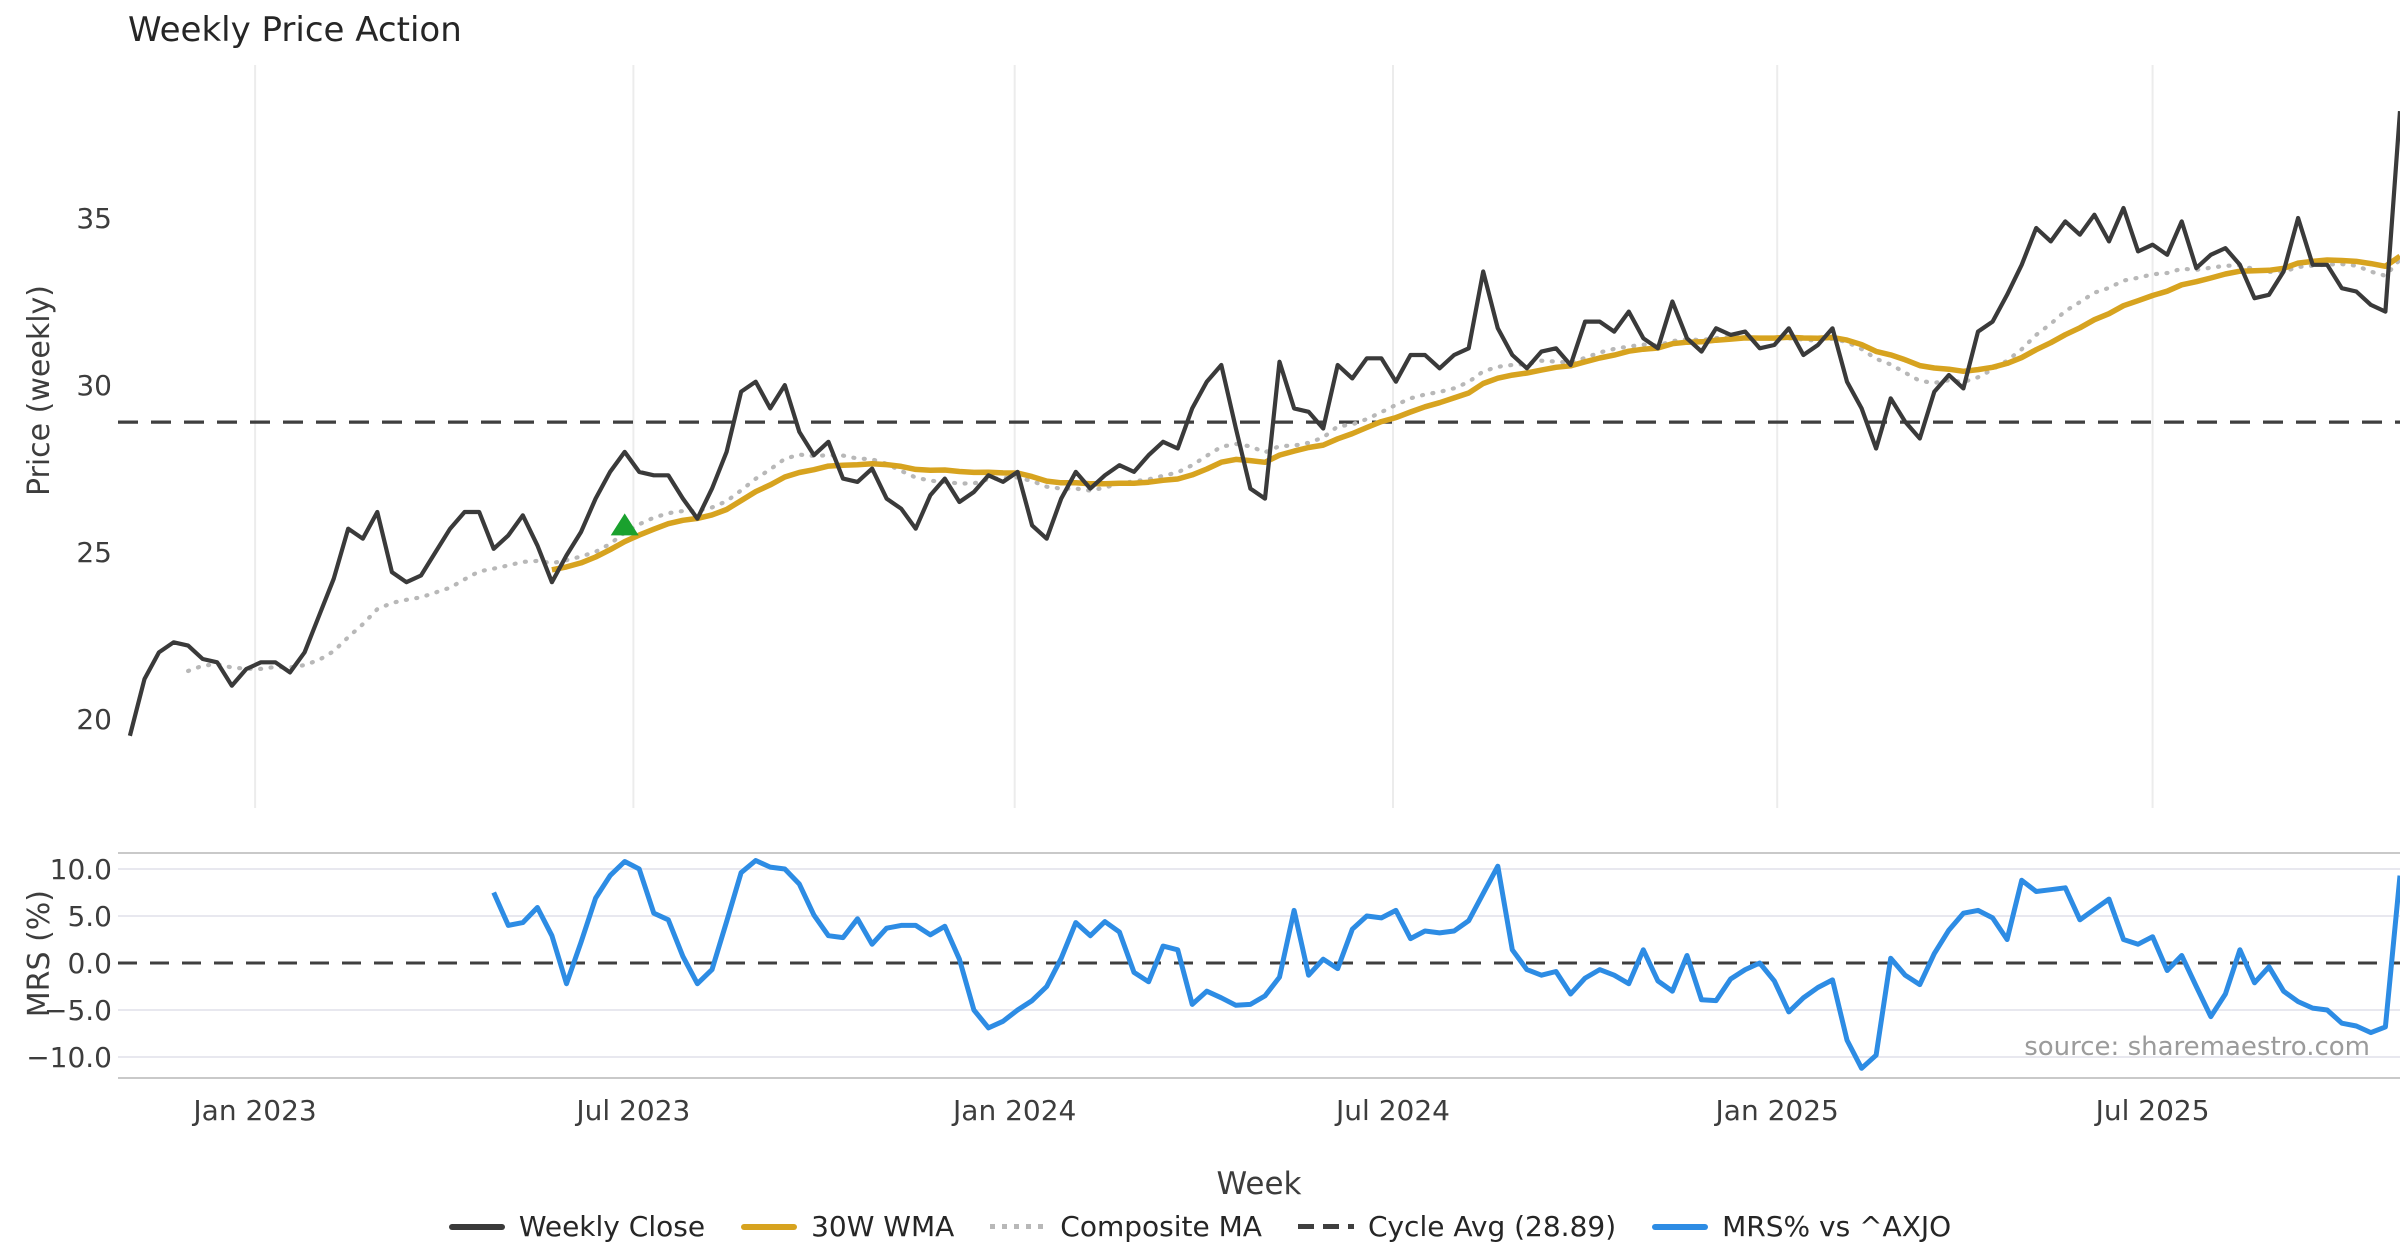  What do you see at coordinates (1492, 1226) in the screenshot?
I see `legend-label: Cycle Avg (28.89)` at bounding box center [1492, 1226].